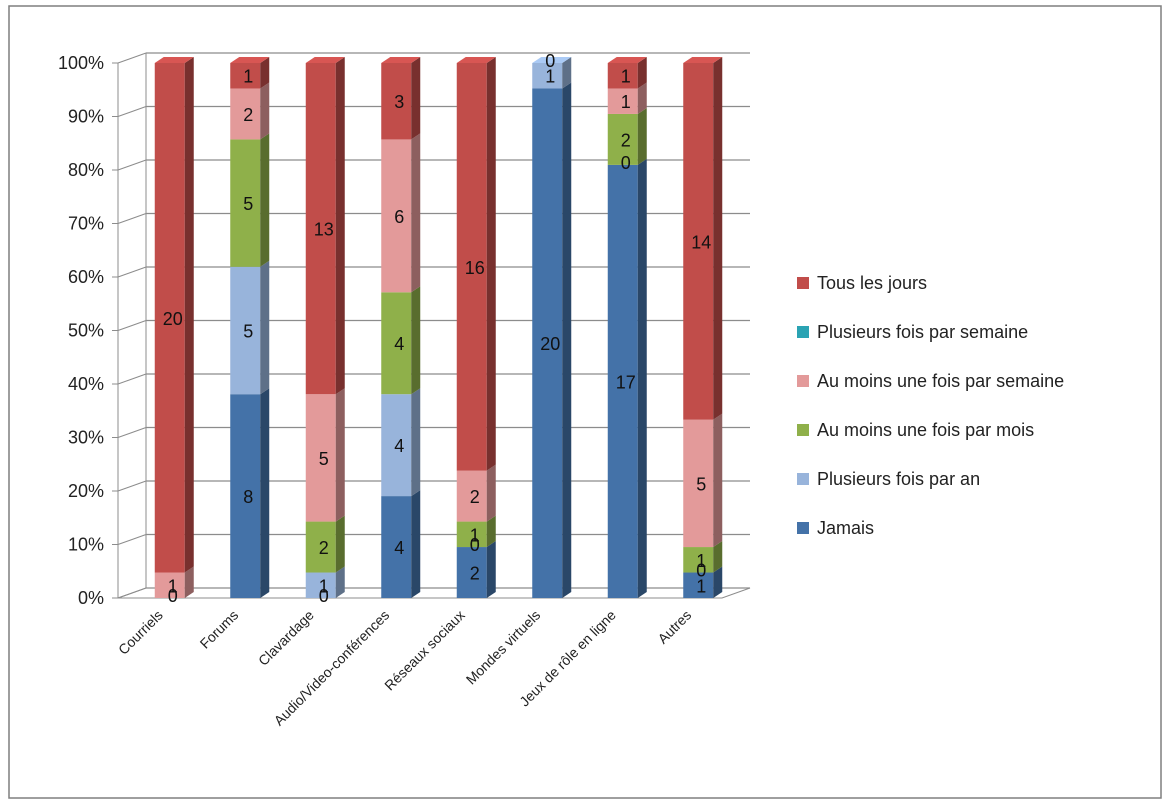 This screenshot has height=803, width=1169. Describe the element at coordinates (86, 491) in the screenshot. I see `y-tick-label: 20%` at that location.